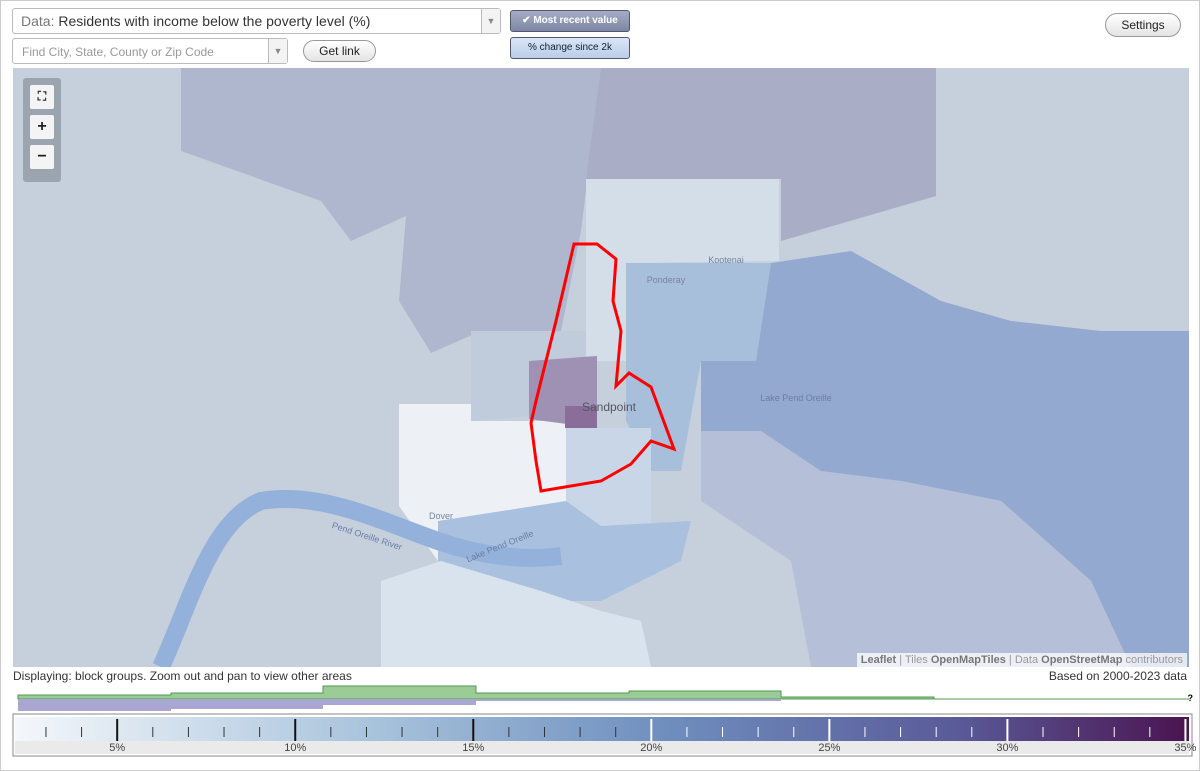 Image resolution: width=1200 pixels, height=771 pixels. Describe the element at coordinates (666, 280) in the screenshot. I see `place-label: Ponderay` at that location.